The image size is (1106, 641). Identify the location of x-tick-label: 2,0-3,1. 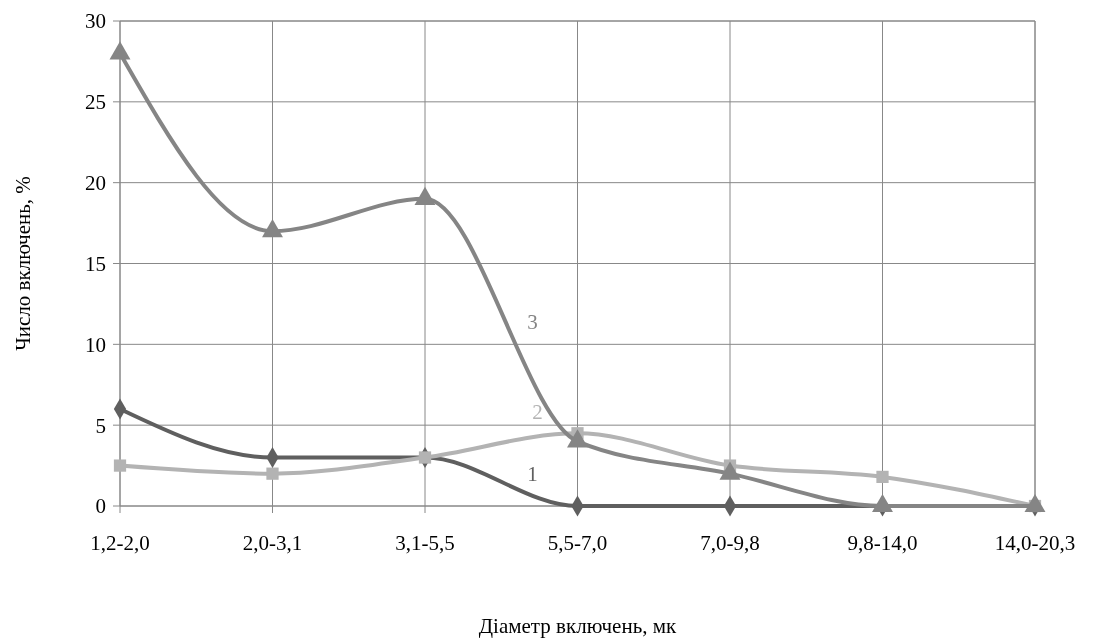
(272, 543).